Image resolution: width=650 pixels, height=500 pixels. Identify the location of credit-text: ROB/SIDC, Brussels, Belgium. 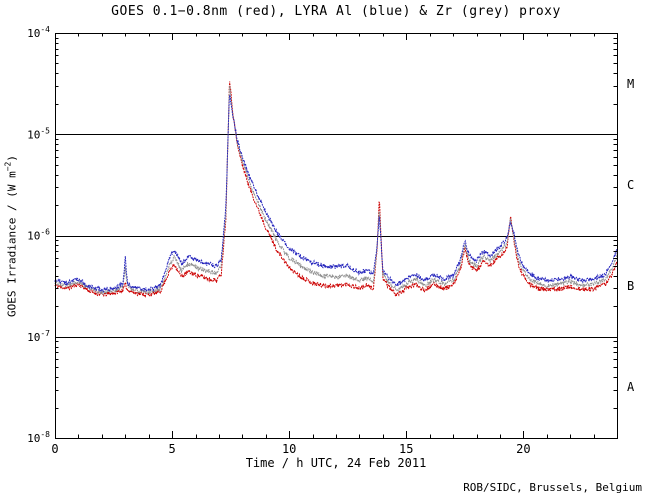
(552, 487).